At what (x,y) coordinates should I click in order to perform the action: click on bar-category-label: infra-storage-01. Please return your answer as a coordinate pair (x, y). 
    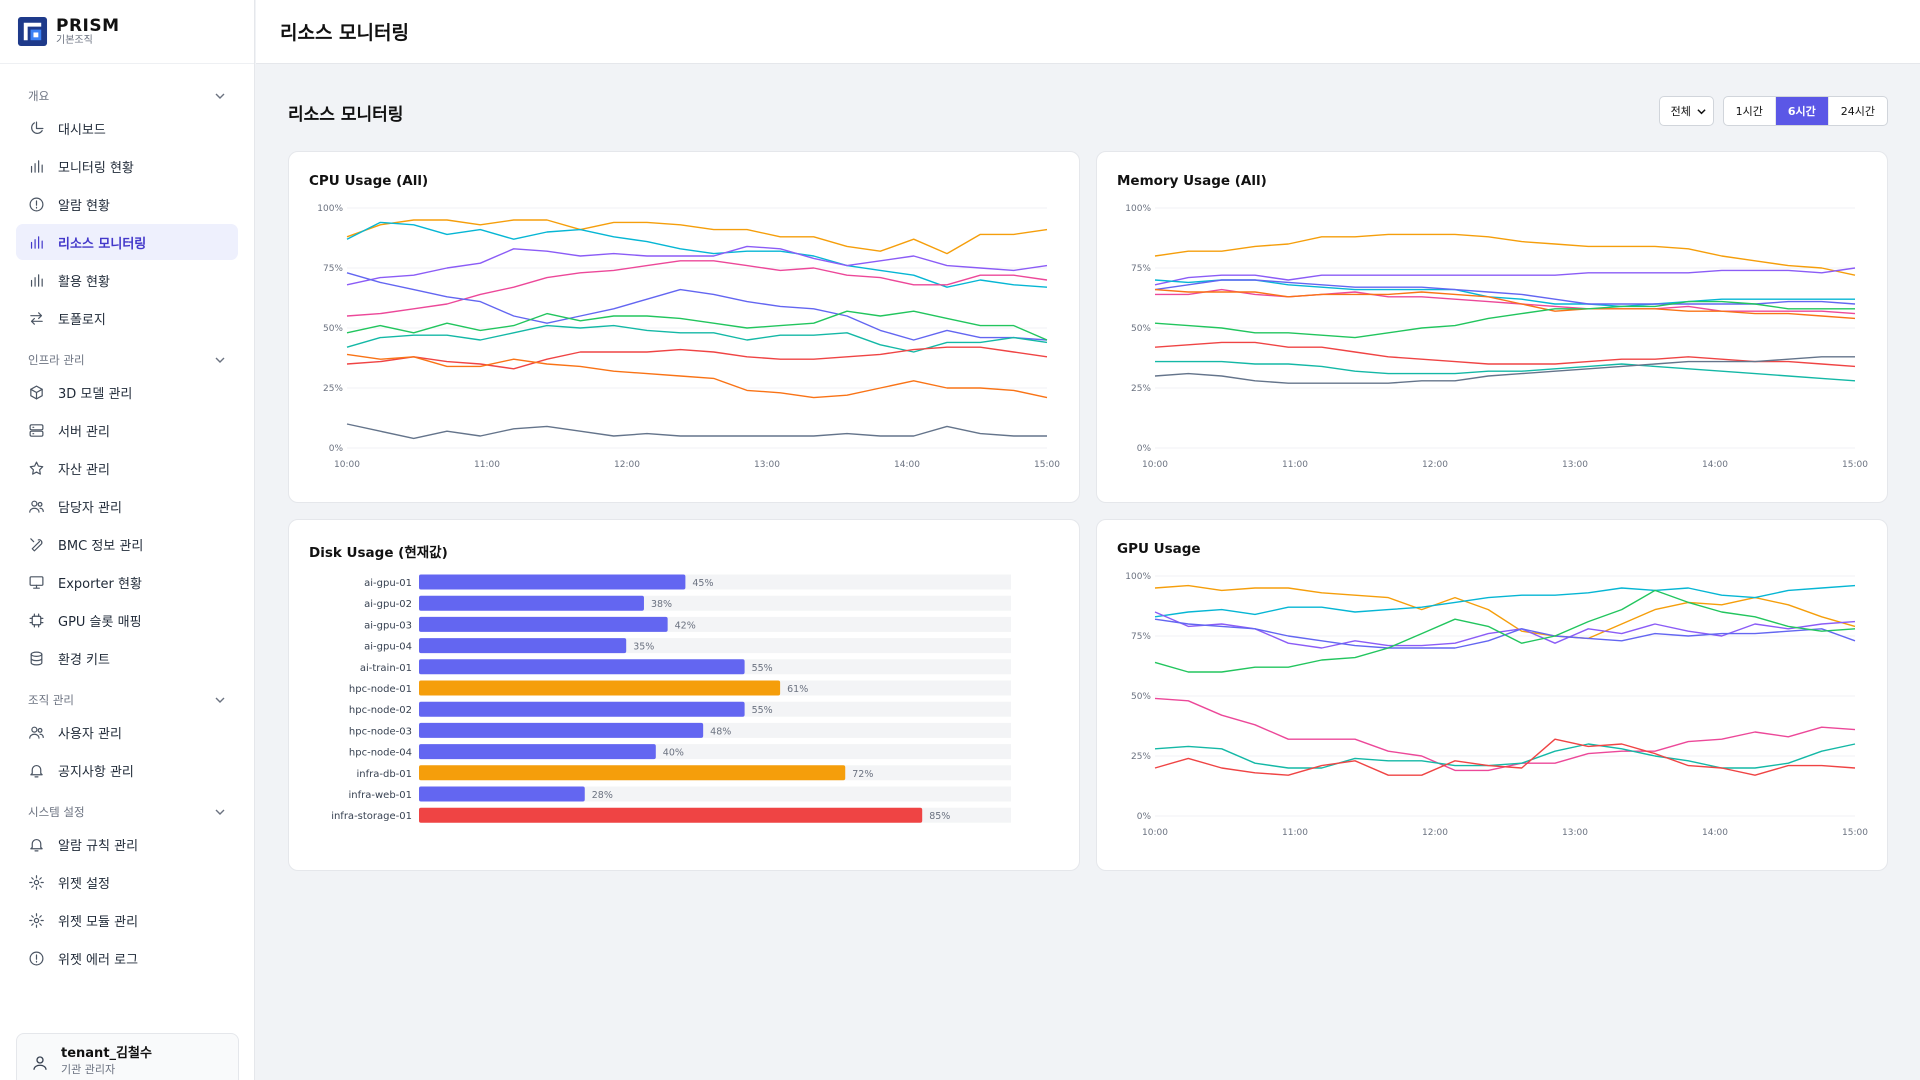
    Looking at the image, I should click on (371, 816).